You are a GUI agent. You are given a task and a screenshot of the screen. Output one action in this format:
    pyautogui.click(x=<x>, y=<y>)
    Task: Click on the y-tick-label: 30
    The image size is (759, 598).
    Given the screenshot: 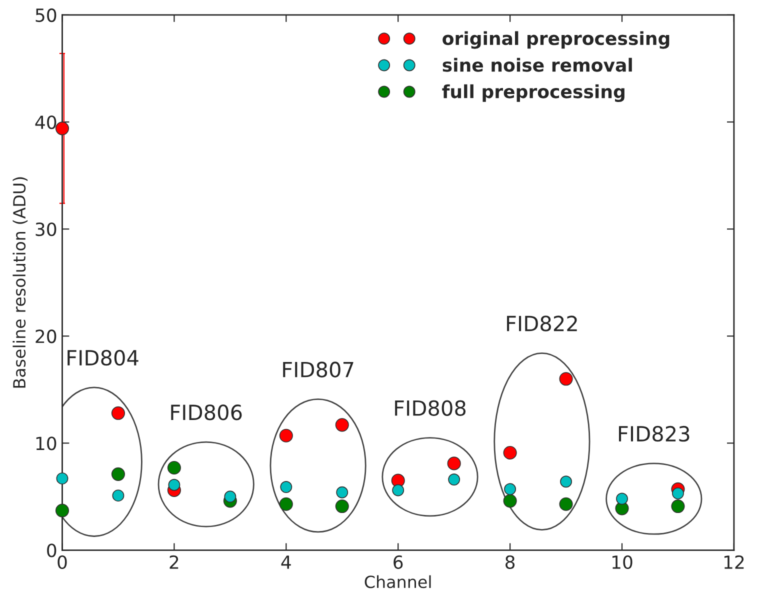 What is the action you would take?
    pyautogui.click(x=46, y=229)
    